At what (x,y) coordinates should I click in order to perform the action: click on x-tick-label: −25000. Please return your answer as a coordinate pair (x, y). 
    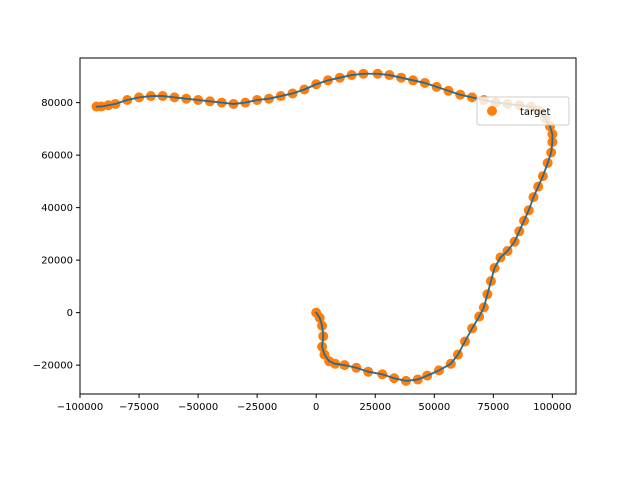
    Looking at the image, I should click on (257, 407).